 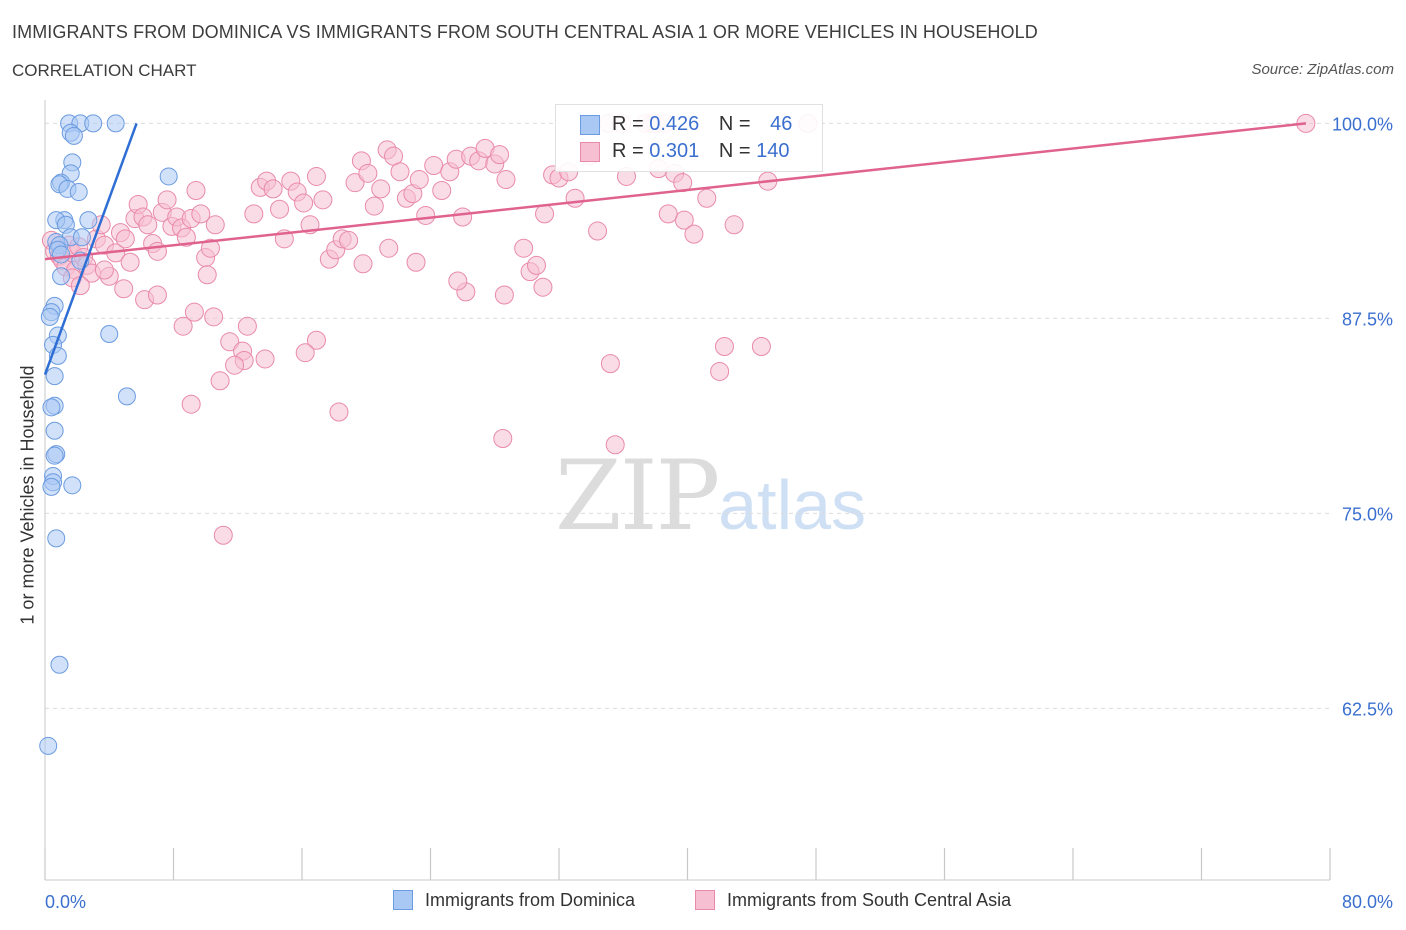 What do you see at coordinates (530, 900) in the screenshot?
I see `bottom-legend-label-dominica: Immigrants from Dominica` at bounding box center [530, 900].